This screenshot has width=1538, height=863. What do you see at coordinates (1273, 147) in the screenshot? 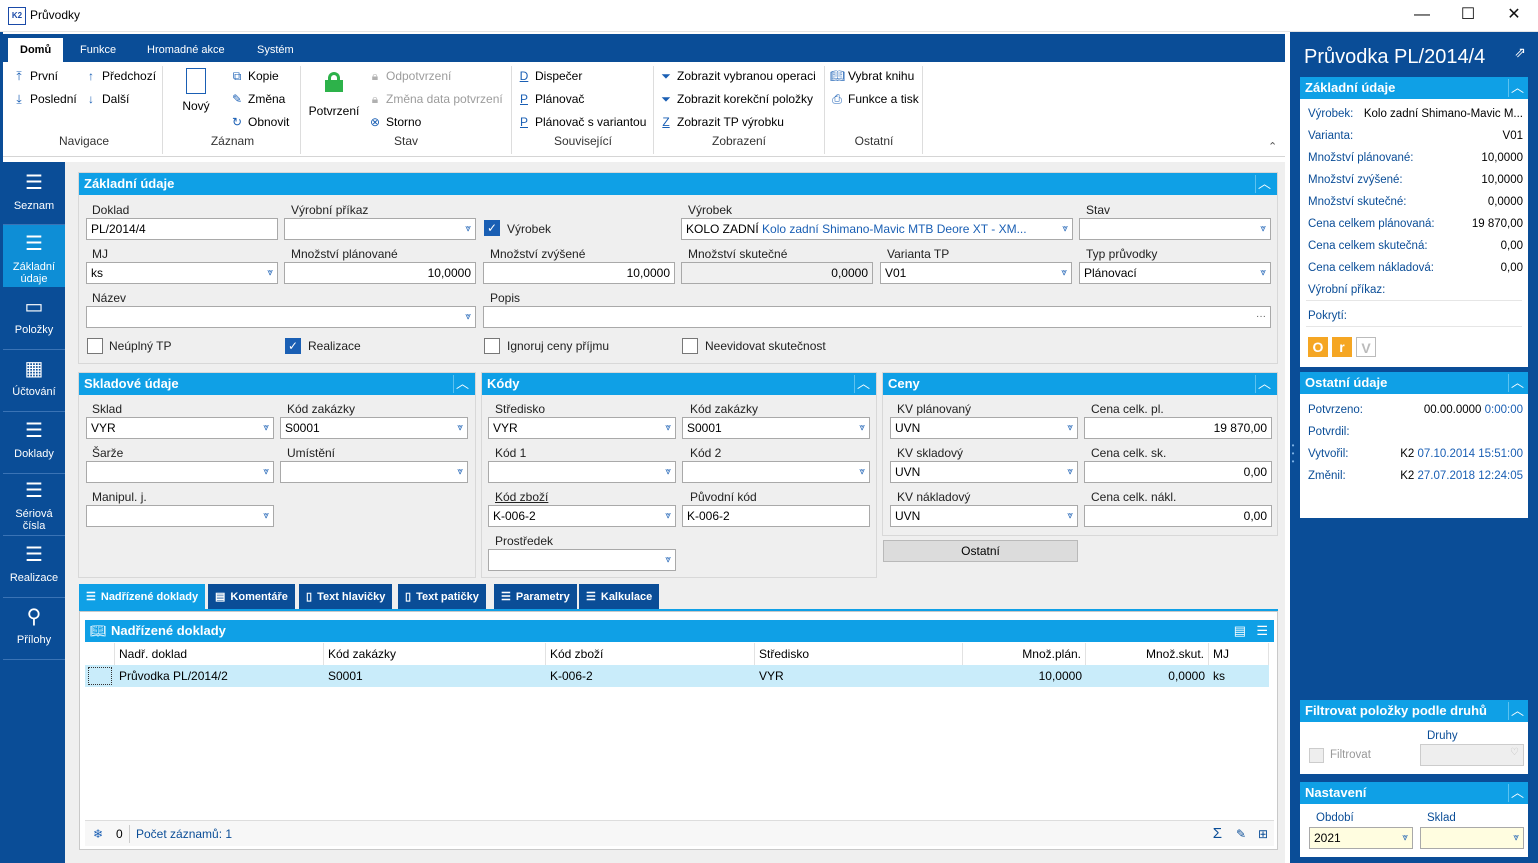
I see `collapse-ribbon-icon: ⌃` at bounding box center [1273, 147].